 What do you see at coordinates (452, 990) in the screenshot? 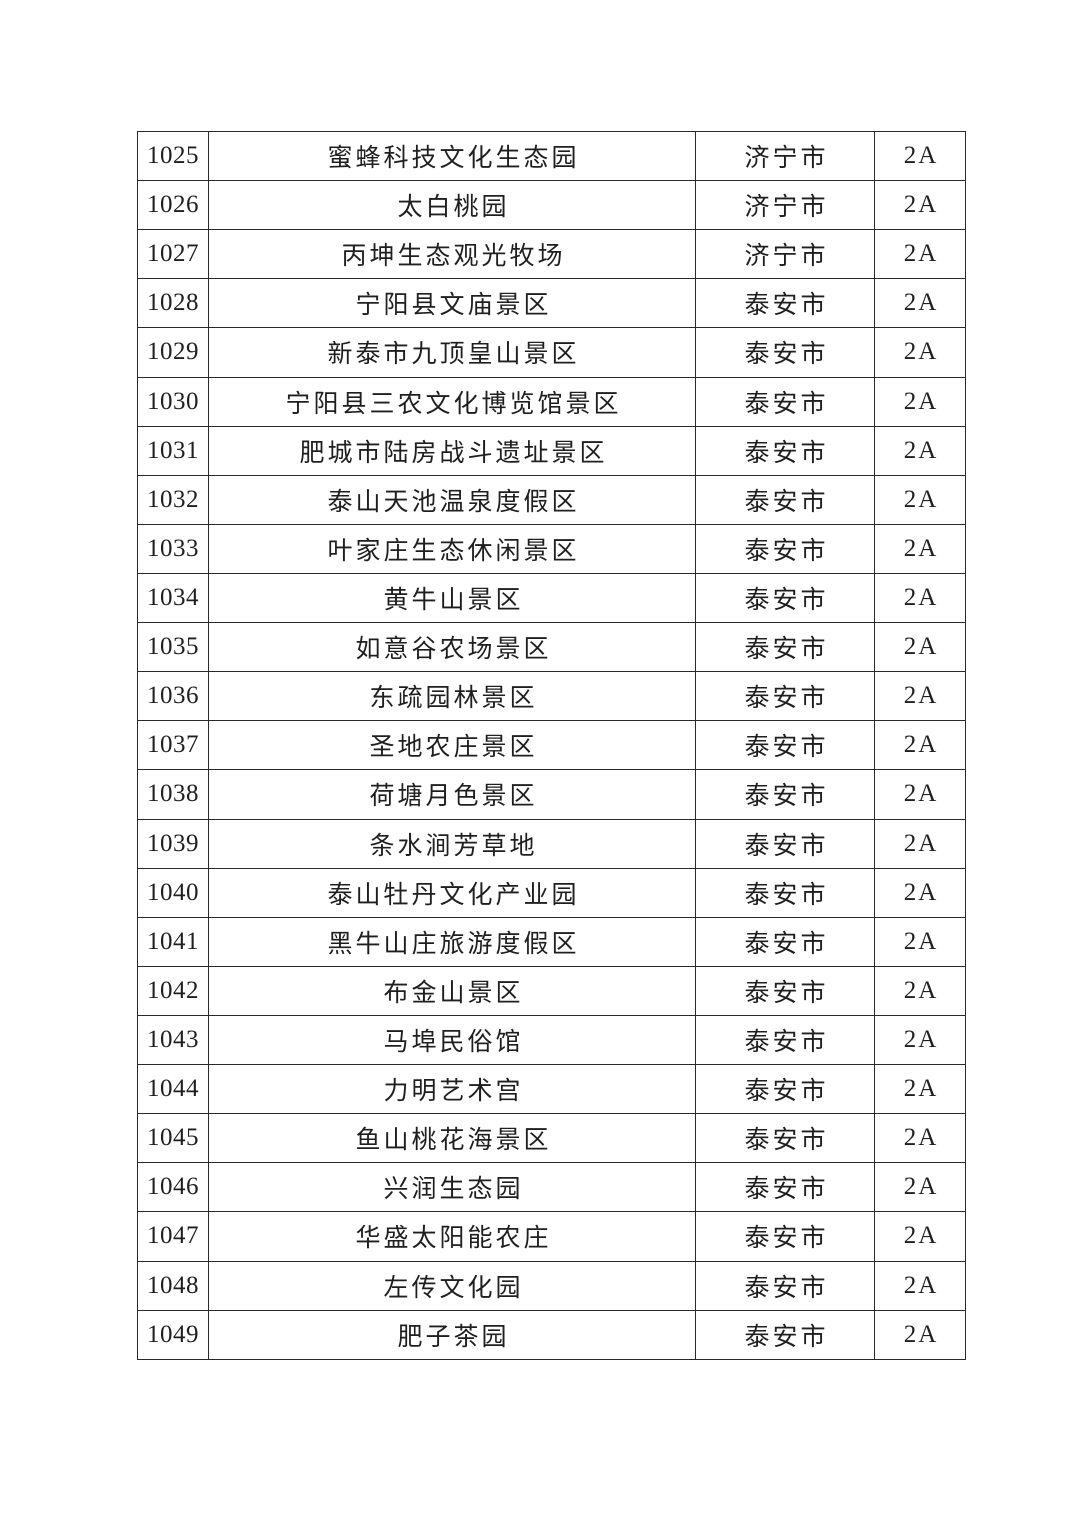
I see `attraction-name: 布金山景区` at bounding box center [452, 990].